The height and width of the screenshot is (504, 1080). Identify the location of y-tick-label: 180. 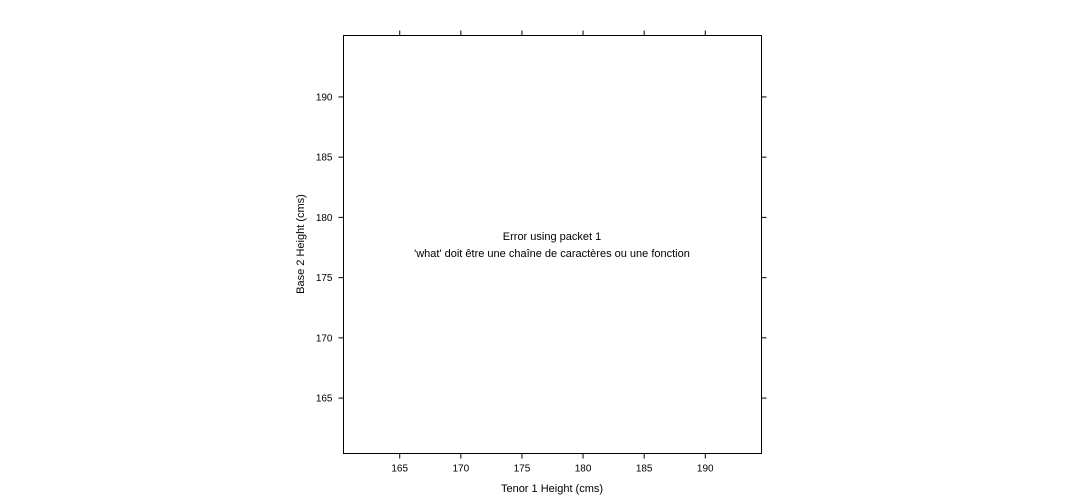
(324, 218).